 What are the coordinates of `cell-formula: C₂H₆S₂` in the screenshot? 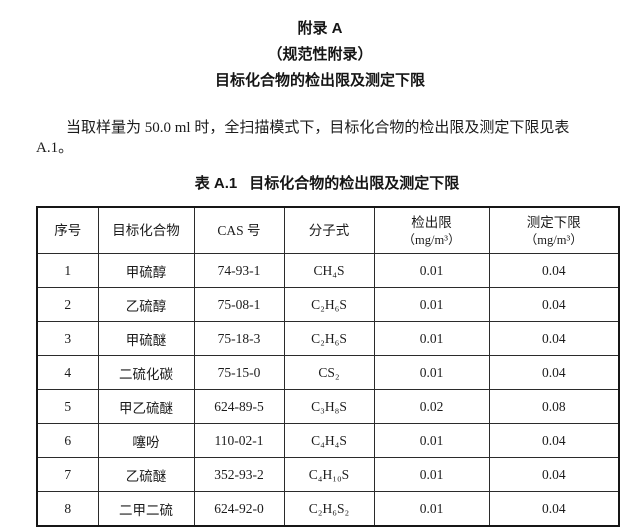 It's located at (329, 509).